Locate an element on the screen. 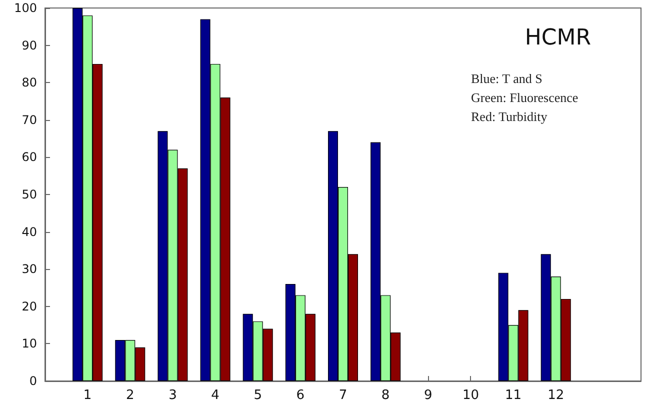  y-tick-label: 80 is located at coordinates (29, 83).